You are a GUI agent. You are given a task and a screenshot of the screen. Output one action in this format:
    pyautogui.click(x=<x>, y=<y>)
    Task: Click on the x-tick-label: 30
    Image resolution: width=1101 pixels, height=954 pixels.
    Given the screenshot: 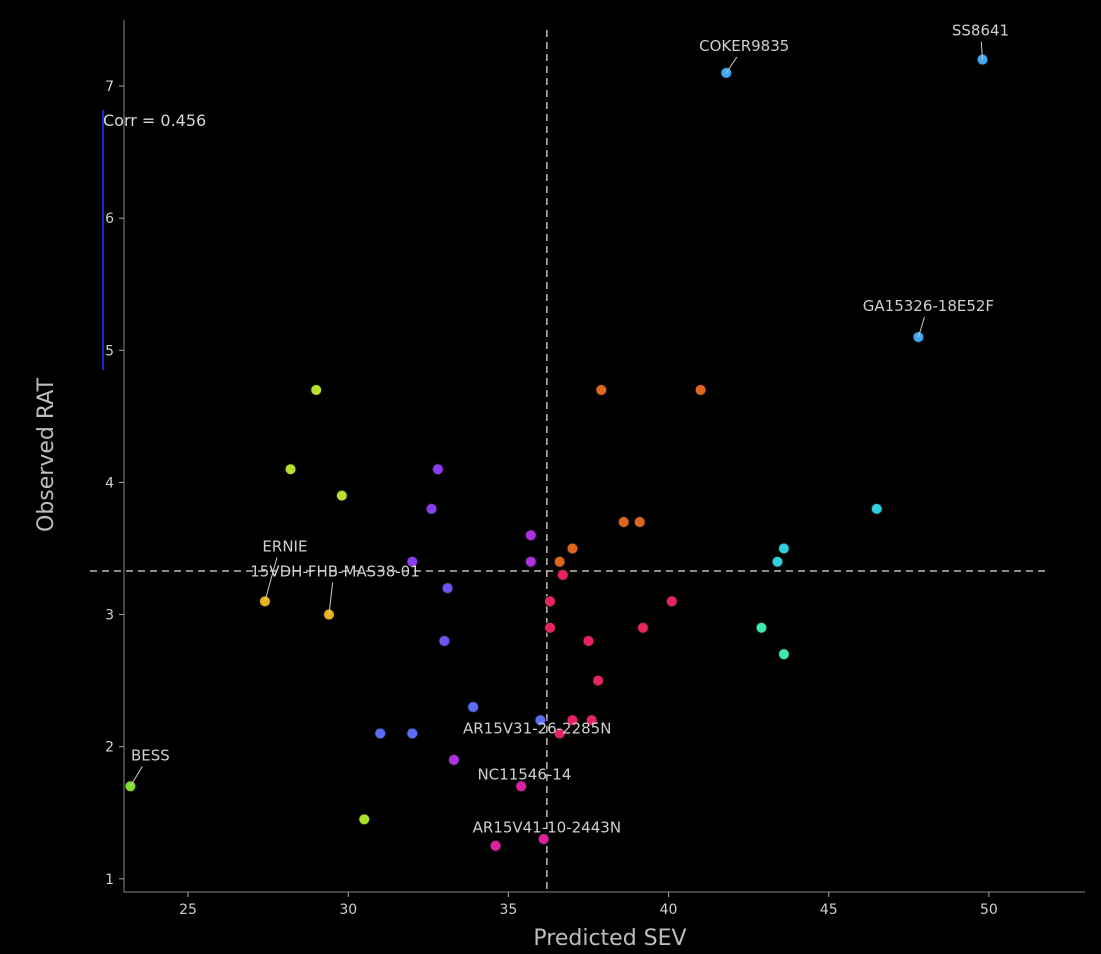 What is the action you would take?
    pyautogui.click(x=348, y=910)
    